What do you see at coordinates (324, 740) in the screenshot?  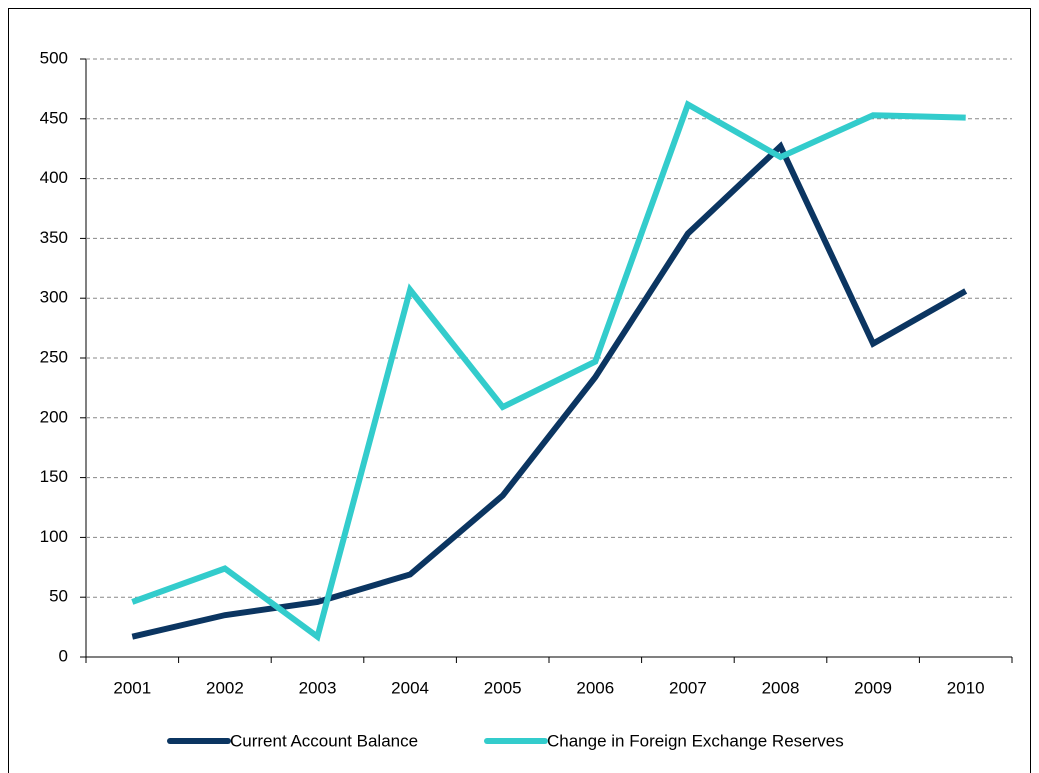 I see `legend-label: Current Account Balance` at bounding box center [324, 740].